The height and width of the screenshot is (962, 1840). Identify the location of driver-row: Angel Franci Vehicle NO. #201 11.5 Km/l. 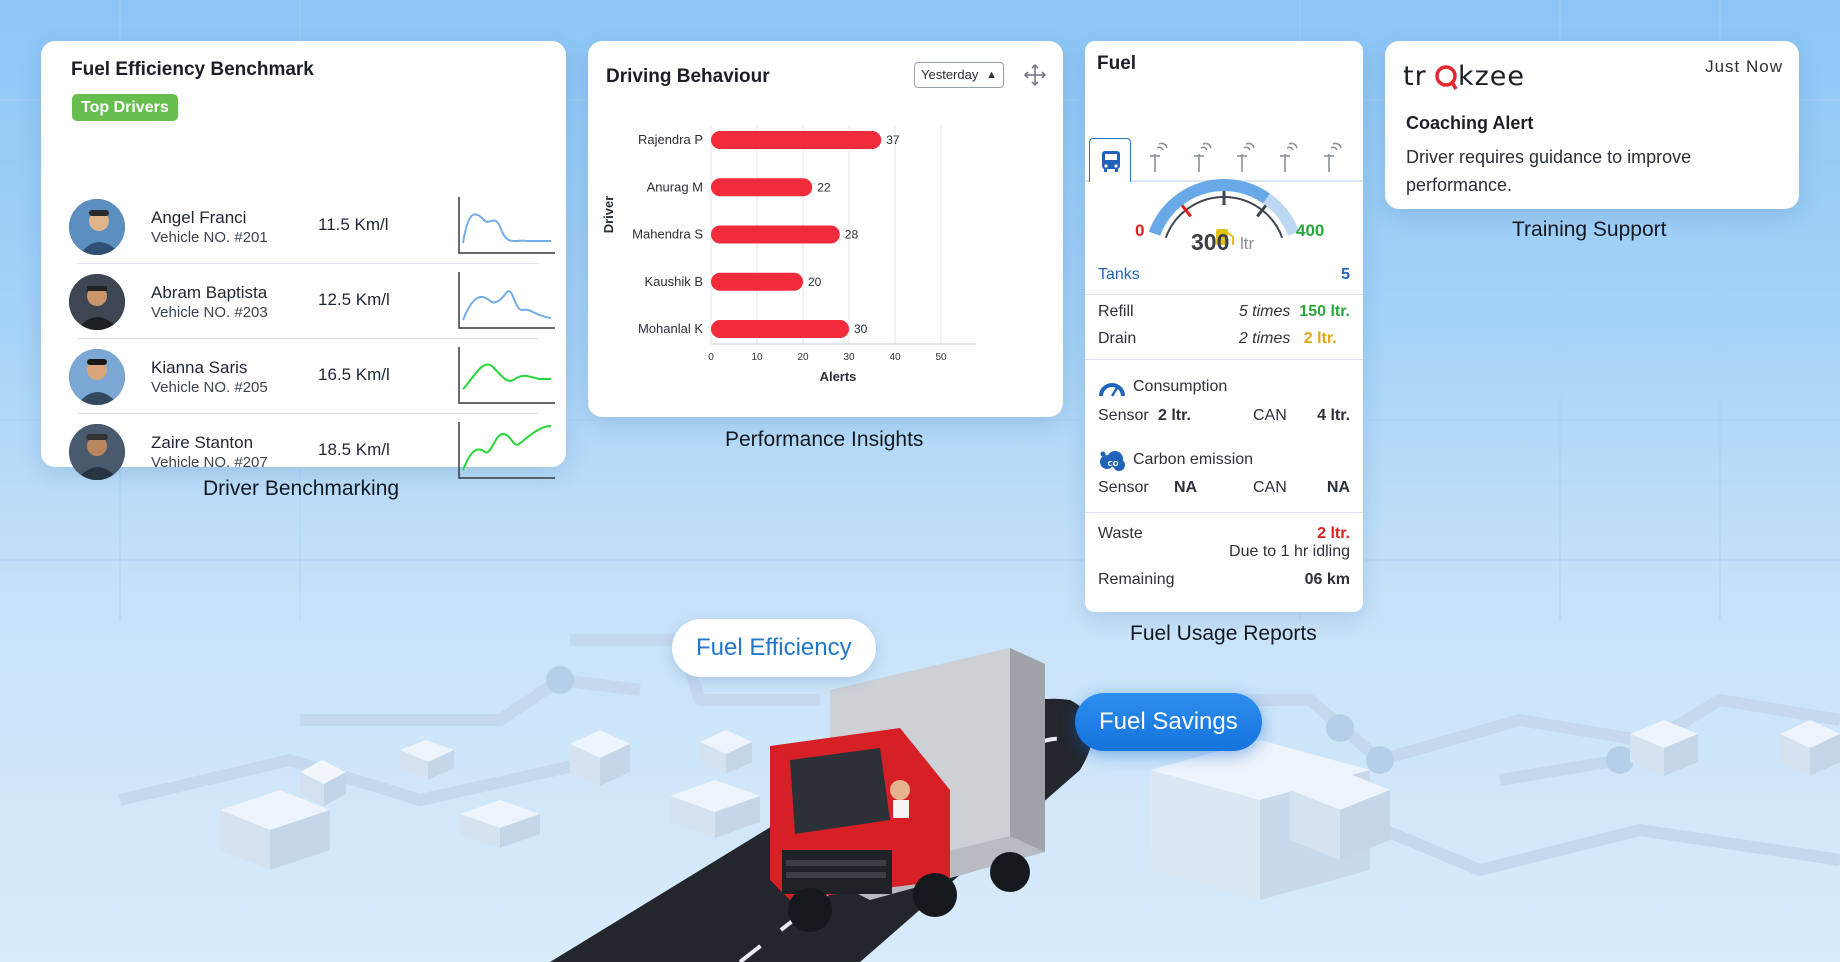
(312, 226).